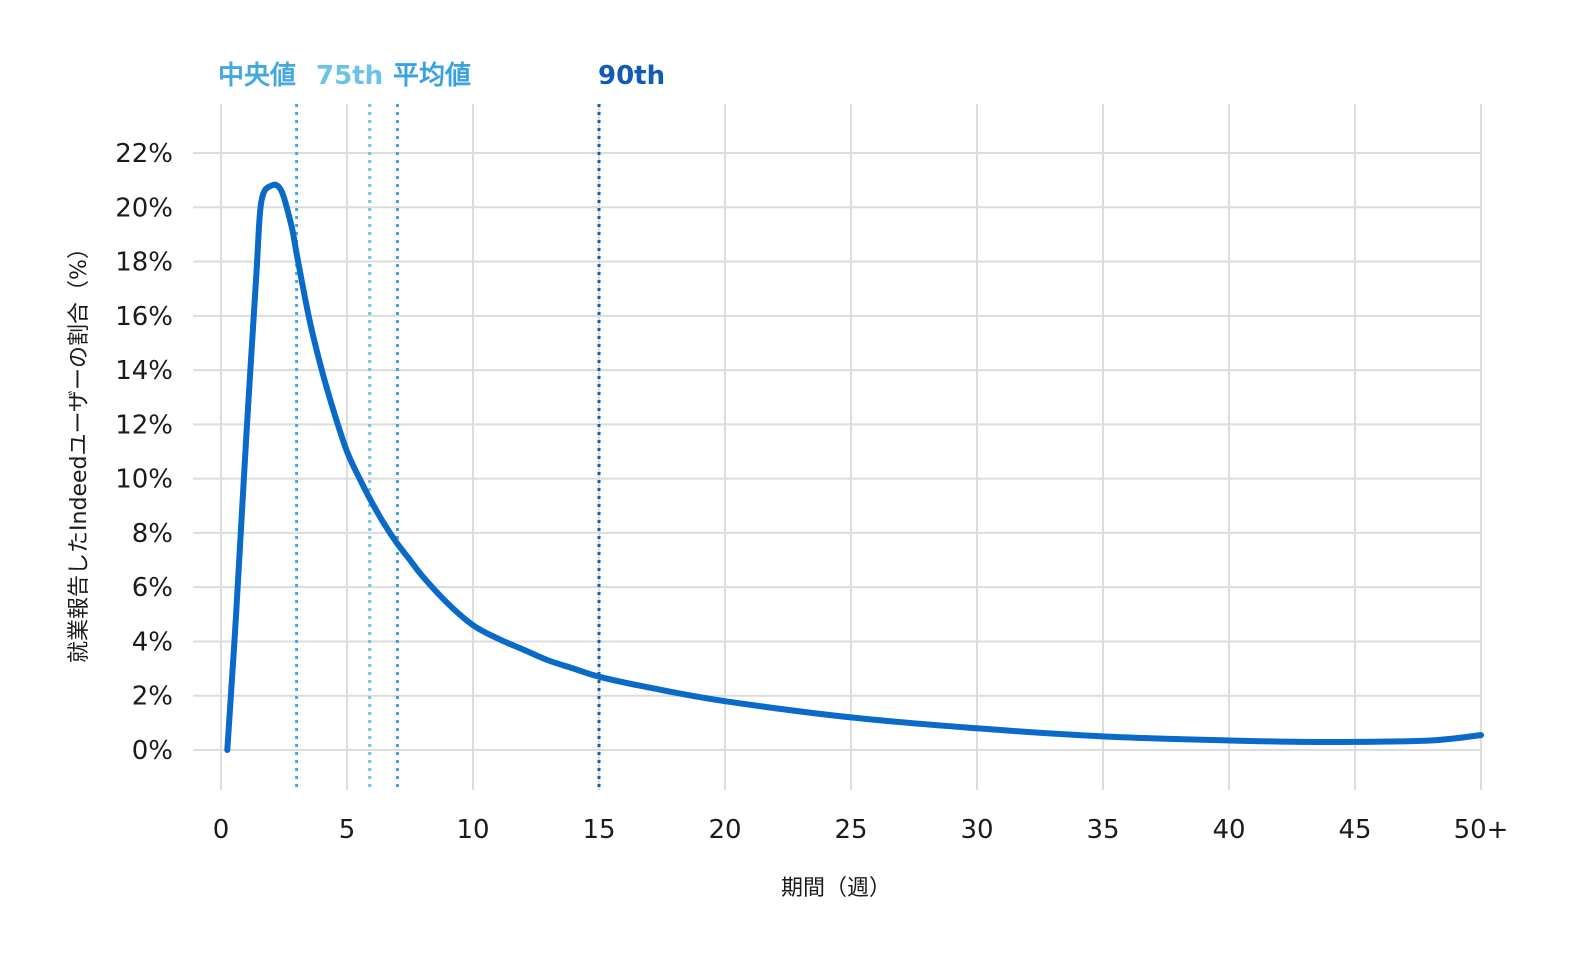 This screenshot has width=1571, height=959. I want to click on y-axis-title: 就業報告したIndeedユーザーの割合（%）, so click(79, 450).